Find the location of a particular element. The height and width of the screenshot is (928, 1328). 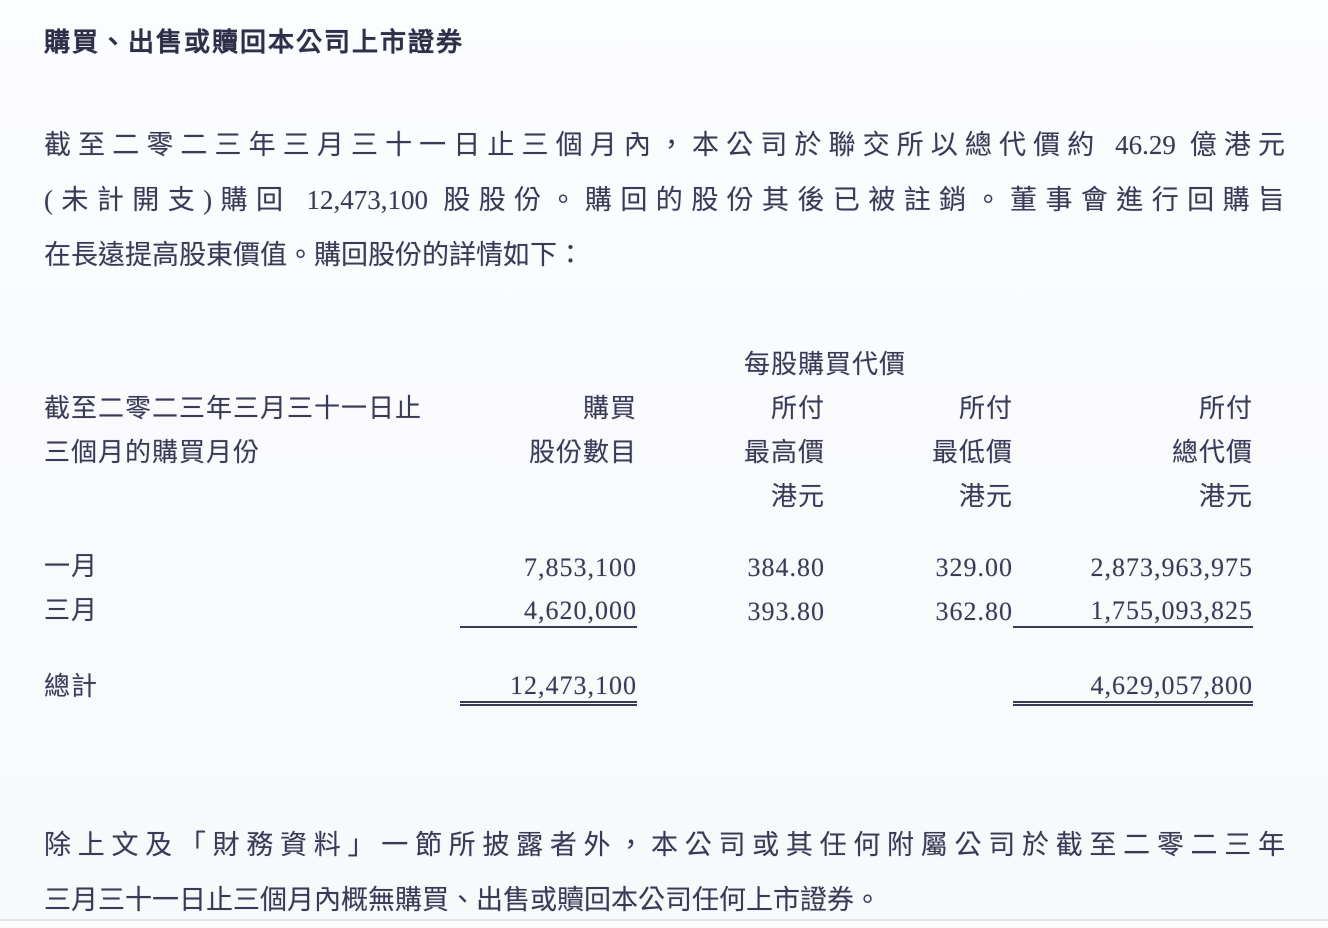

cell-month: 三月 is located at coordinates (71, 610).